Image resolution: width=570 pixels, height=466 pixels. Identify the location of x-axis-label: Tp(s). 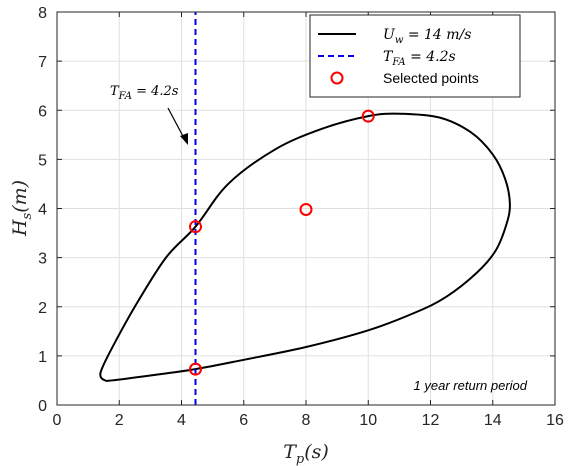
(306, 453).